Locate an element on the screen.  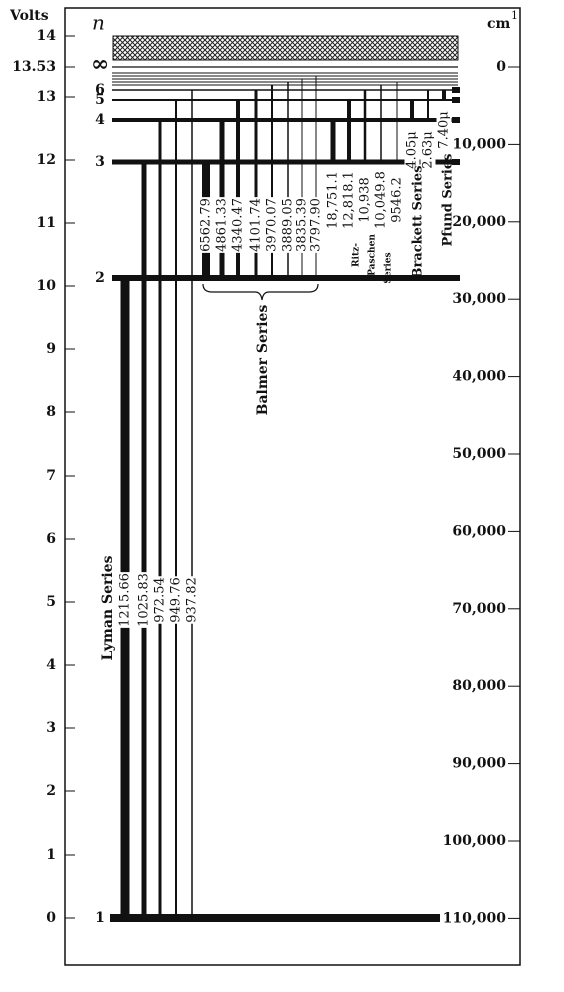
wavelength-label: 9546.2 is located at coordinates (397, 200).